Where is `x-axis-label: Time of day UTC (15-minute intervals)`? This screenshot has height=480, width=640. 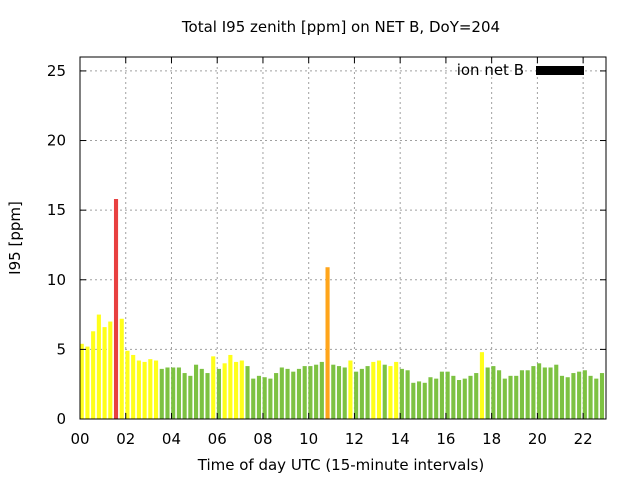 x-axis-label: Time of day UTC (15-minute intervals) is located at coordinates (340, 465).